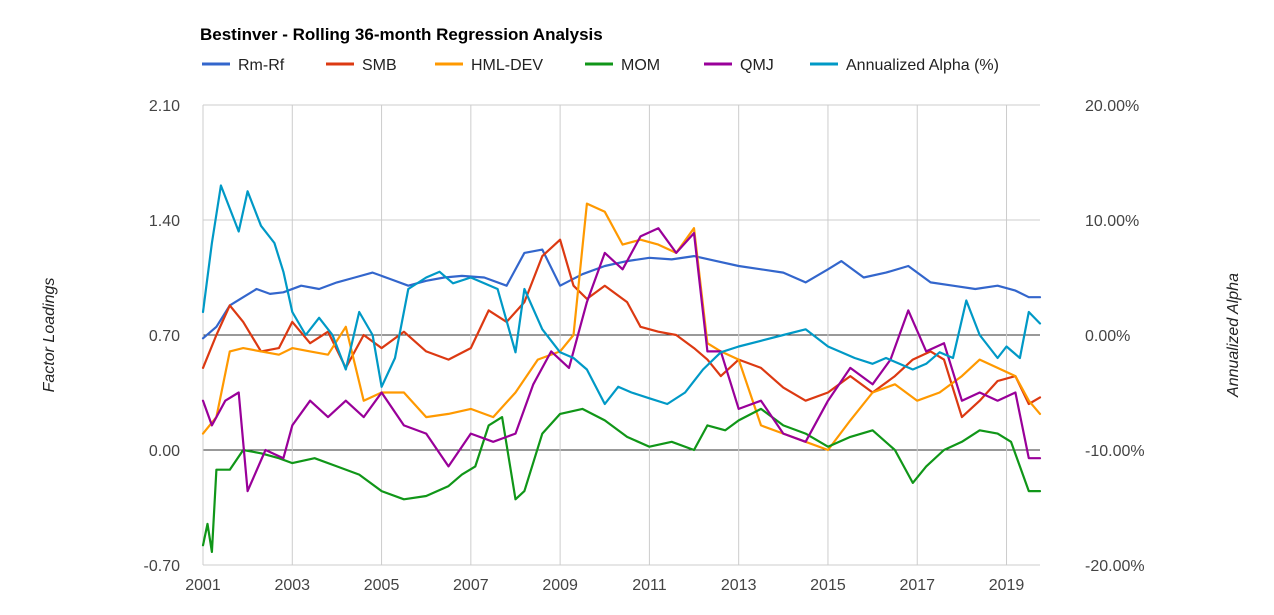 This screenshot has height=615, width=1274. Describe the element at coordinates (203, 585) in the screenshot. I see `x-tick-label: 2001` at that location.